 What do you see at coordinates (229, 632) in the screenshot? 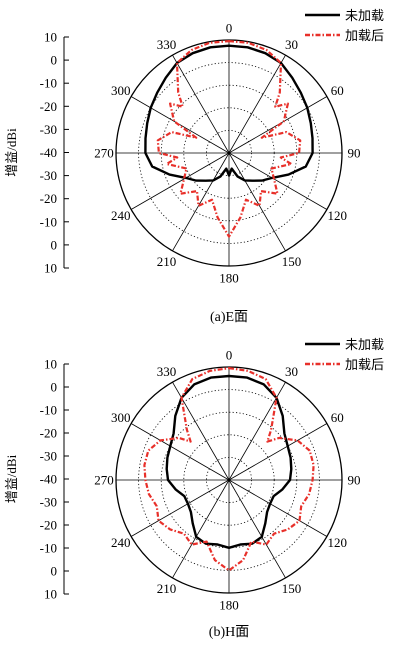
I see `chart-caption: (b)H面` at bounding box center [229, 632].